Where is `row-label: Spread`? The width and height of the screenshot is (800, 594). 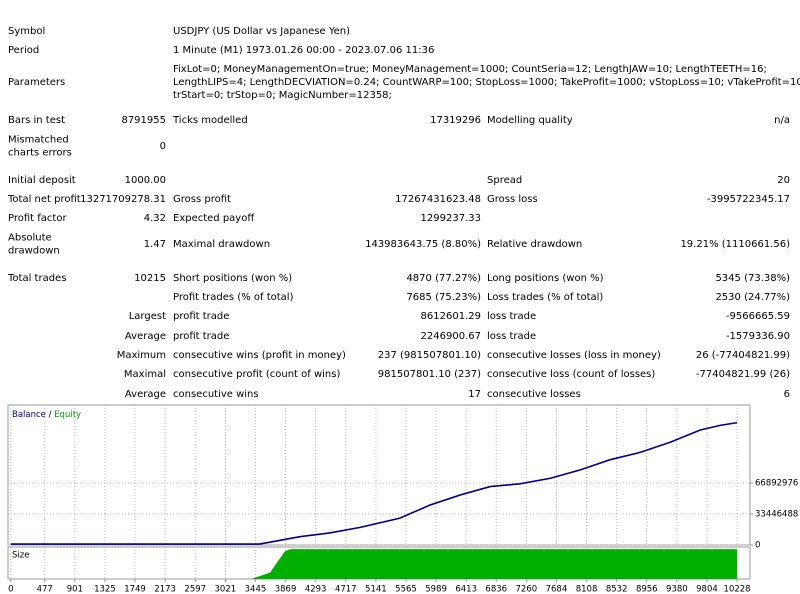 row-label: Spread is located at coordinates (504, 180).